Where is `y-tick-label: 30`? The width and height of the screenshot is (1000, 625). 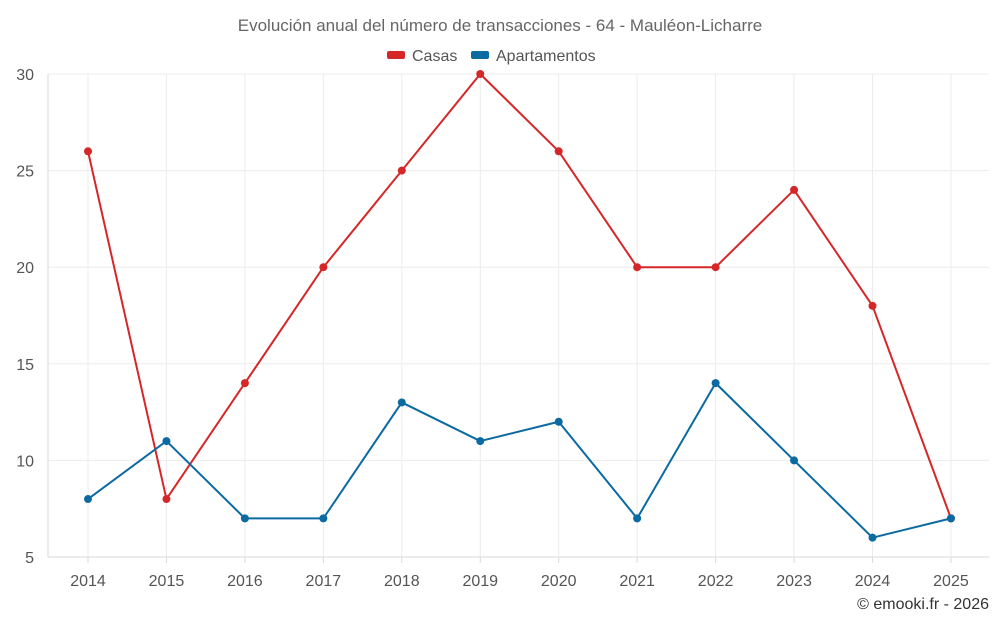
y-tick-label: 30 is located at coordinates (25, 75).